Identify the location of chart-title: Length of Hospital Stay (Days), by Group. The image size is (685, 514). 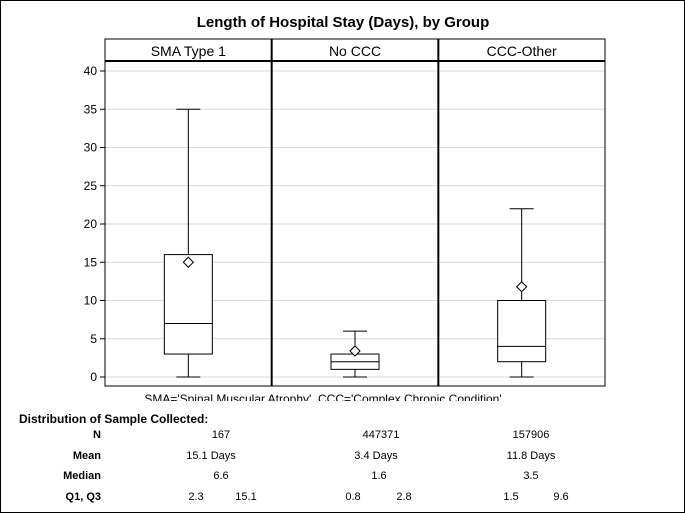
(343, 22).